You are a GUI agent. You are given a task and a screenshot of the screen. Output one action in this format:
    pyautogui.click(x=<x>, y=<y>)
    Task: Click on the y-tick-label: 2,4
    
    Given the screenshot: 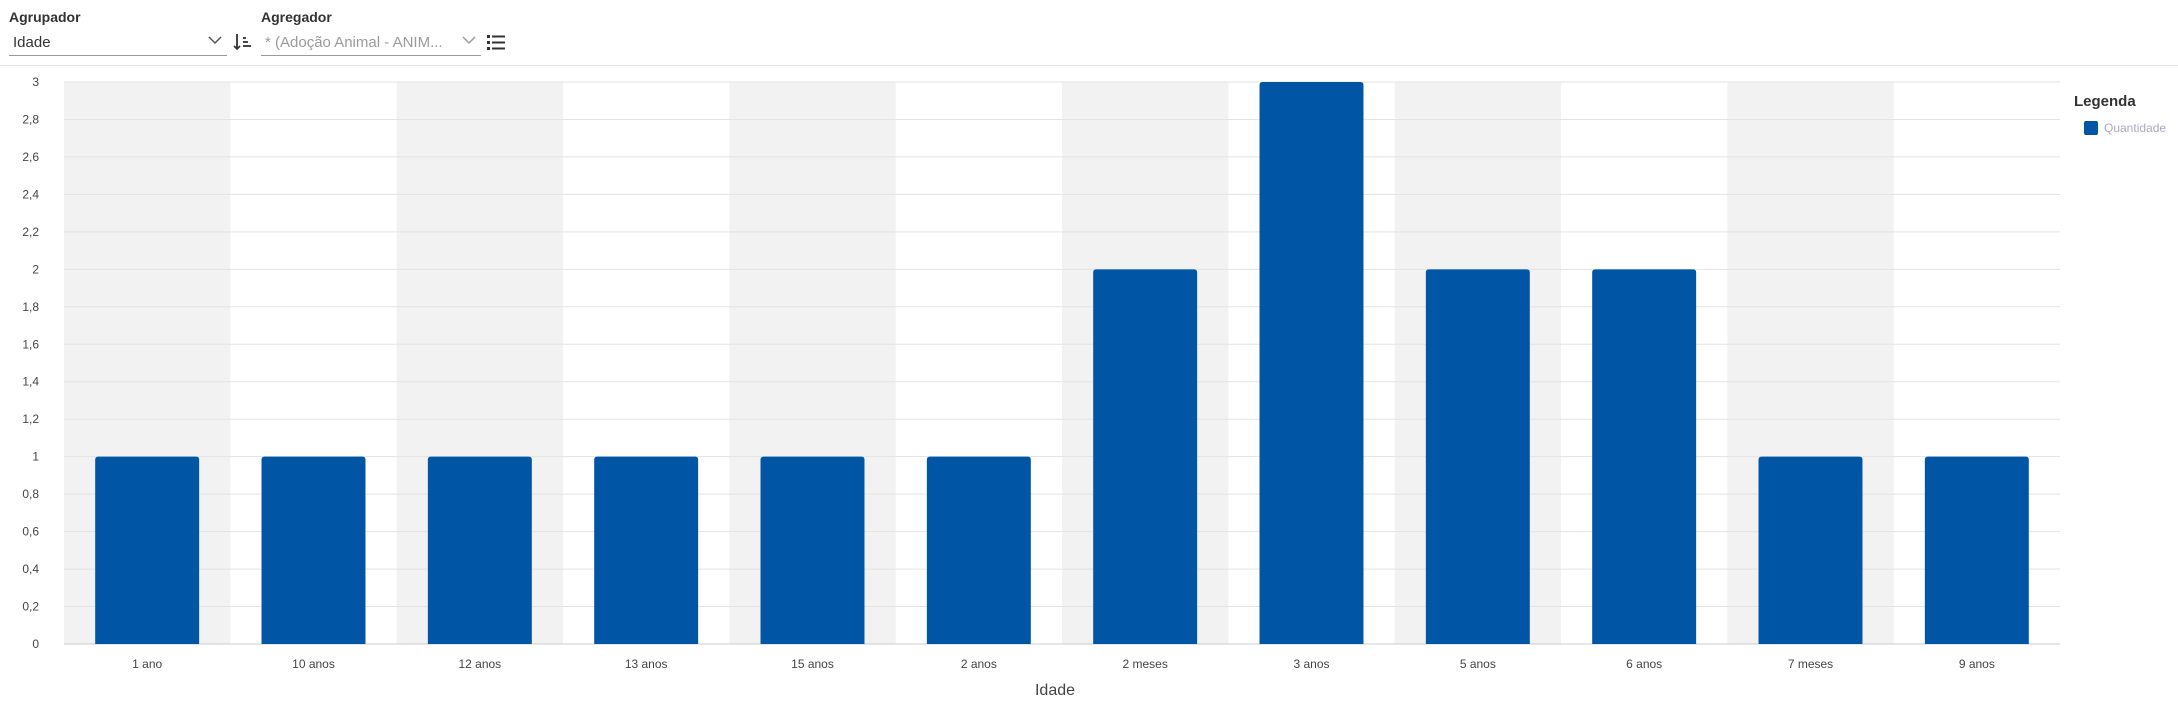 What is the action you would take?
    pyautogui.click(x=30, y=194)
    